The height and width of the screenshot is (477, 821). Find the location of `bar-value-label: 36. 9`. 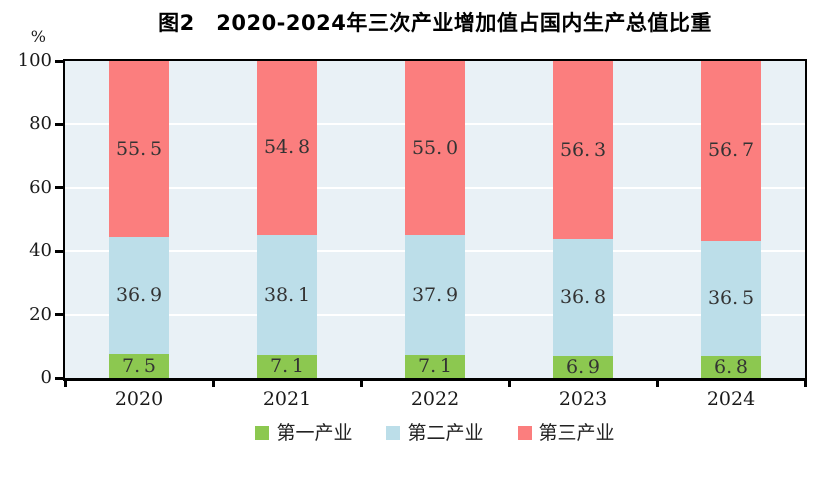

bar-value-label: 36. 9 is located at coordinates (139, 295).